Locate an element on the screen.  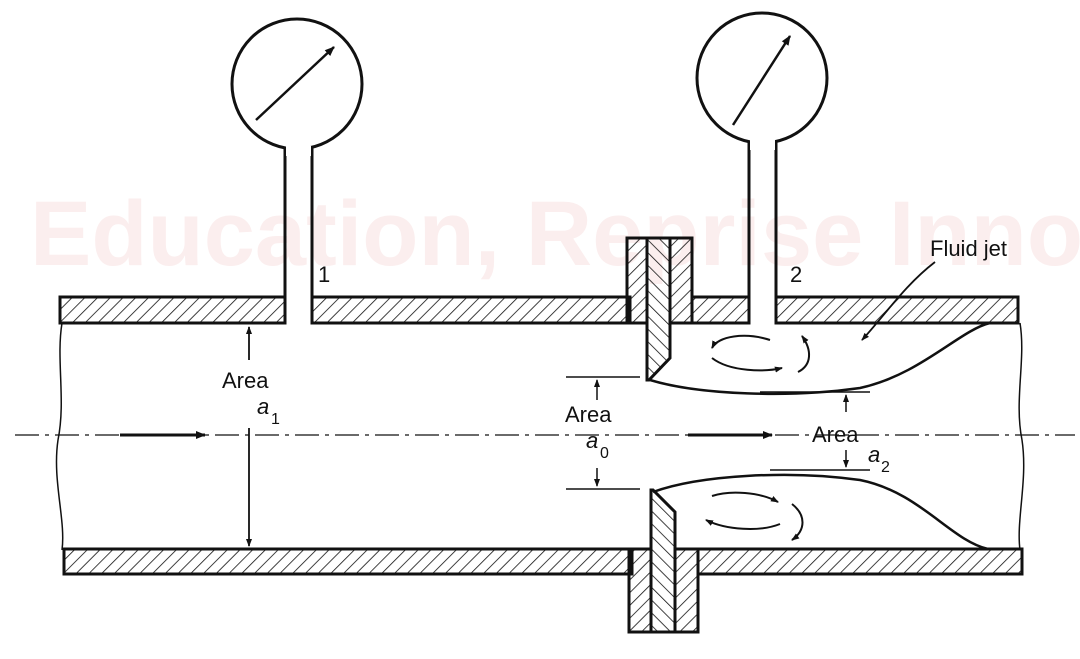
bottom-flange is located at coordinates (663, 590).